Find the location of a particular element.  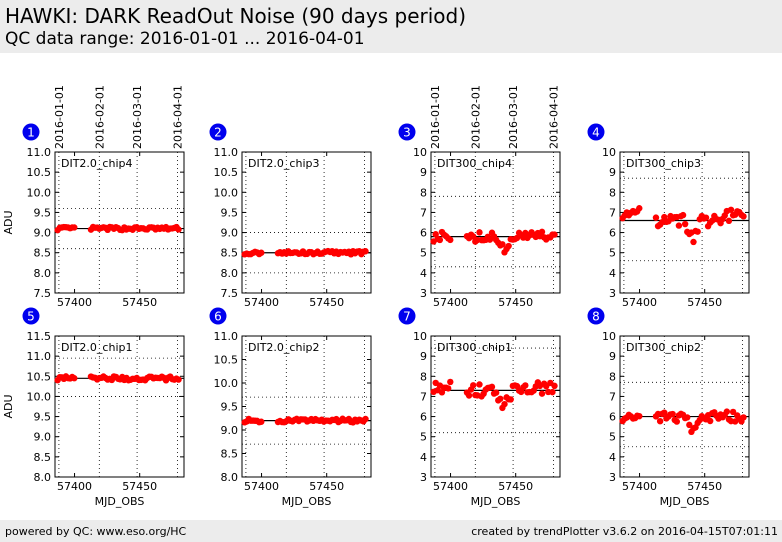

y-tick-label: 9.5 is located at coordinates (230, 407).